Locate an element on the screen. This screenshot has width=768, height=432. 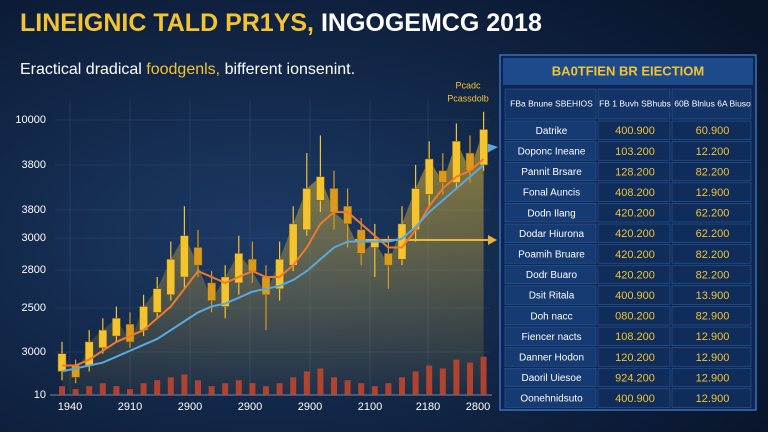
table-cell: Dodn Ilang is located at coordinates (551, 213).